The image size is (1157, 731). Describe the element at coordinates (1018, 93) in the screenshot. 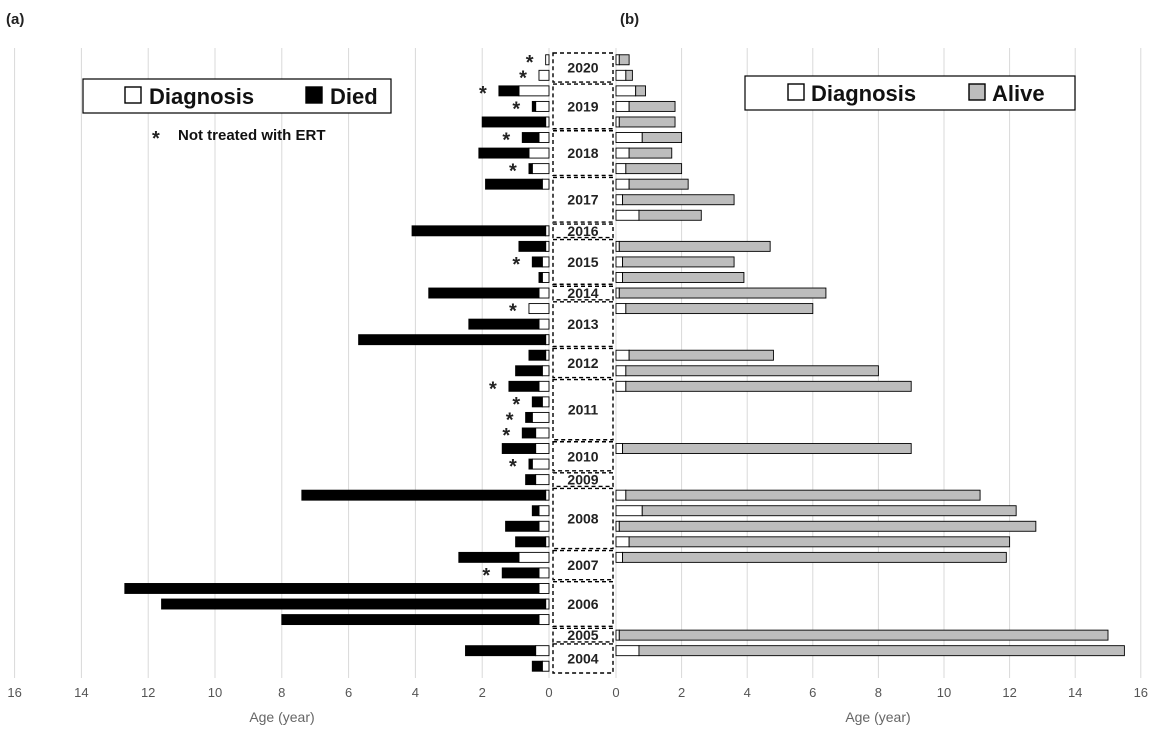

I see `legend-b-alive-label: Alive` at that location.